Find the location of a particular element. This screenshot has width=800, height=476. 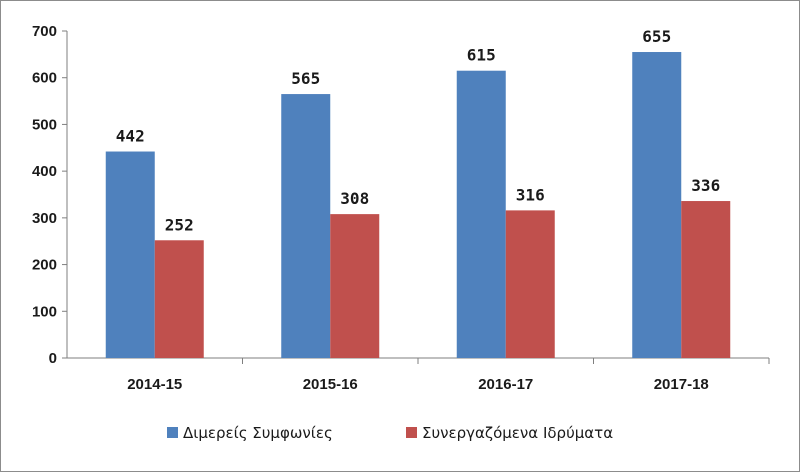

data-label: 442 is located at coordinates (130, 136).